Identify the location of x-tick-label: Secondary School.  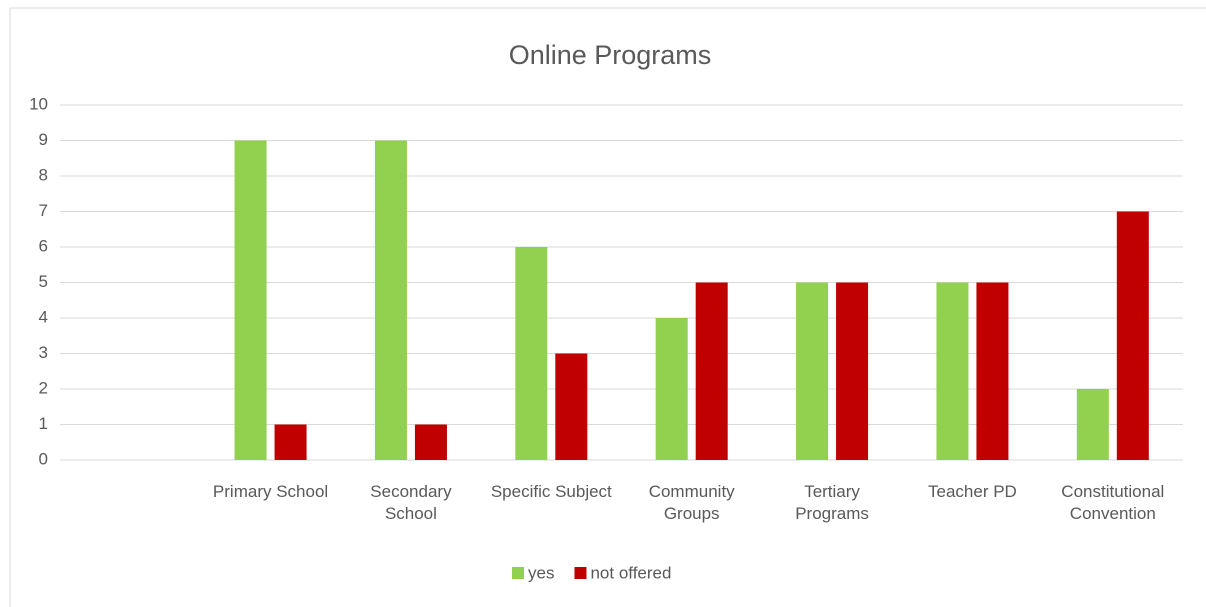
(411, 502).